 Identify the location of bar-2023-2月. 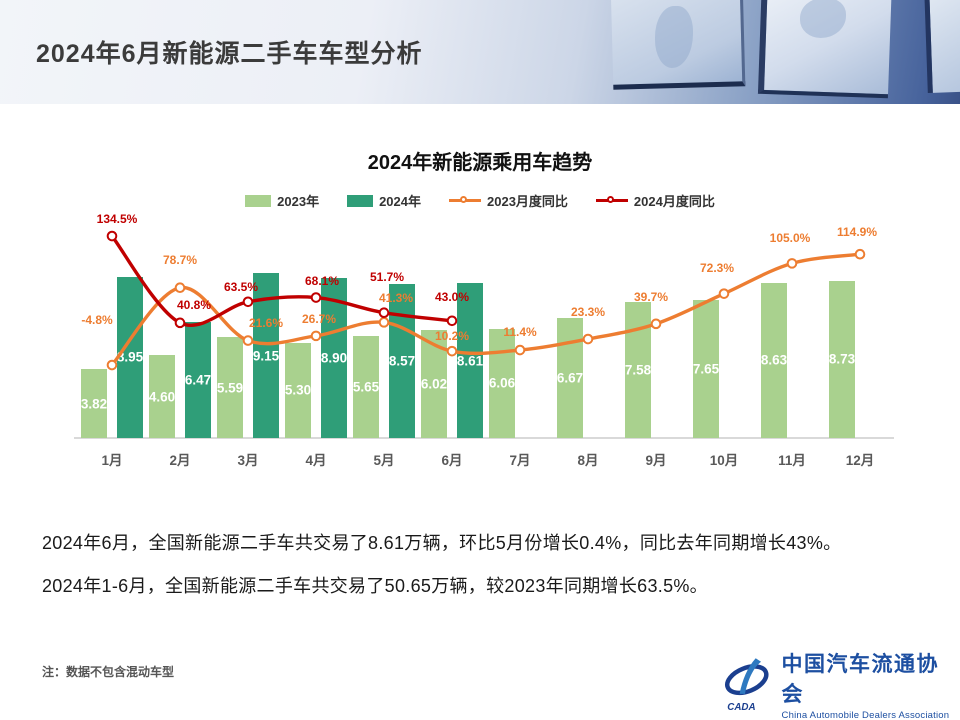
(162, 396).